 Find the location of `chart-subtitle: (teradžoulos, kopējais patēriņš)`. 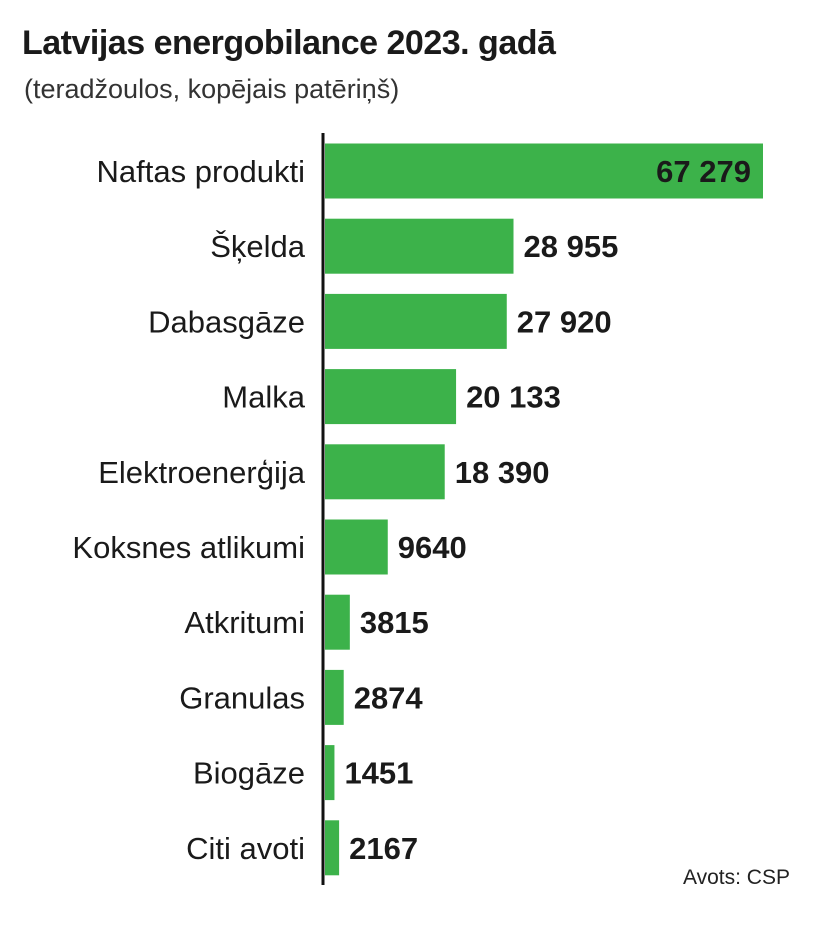

chart-subtitle: (teradžoulos, kopējais patēriņš) is located at coordinates (212, 89).